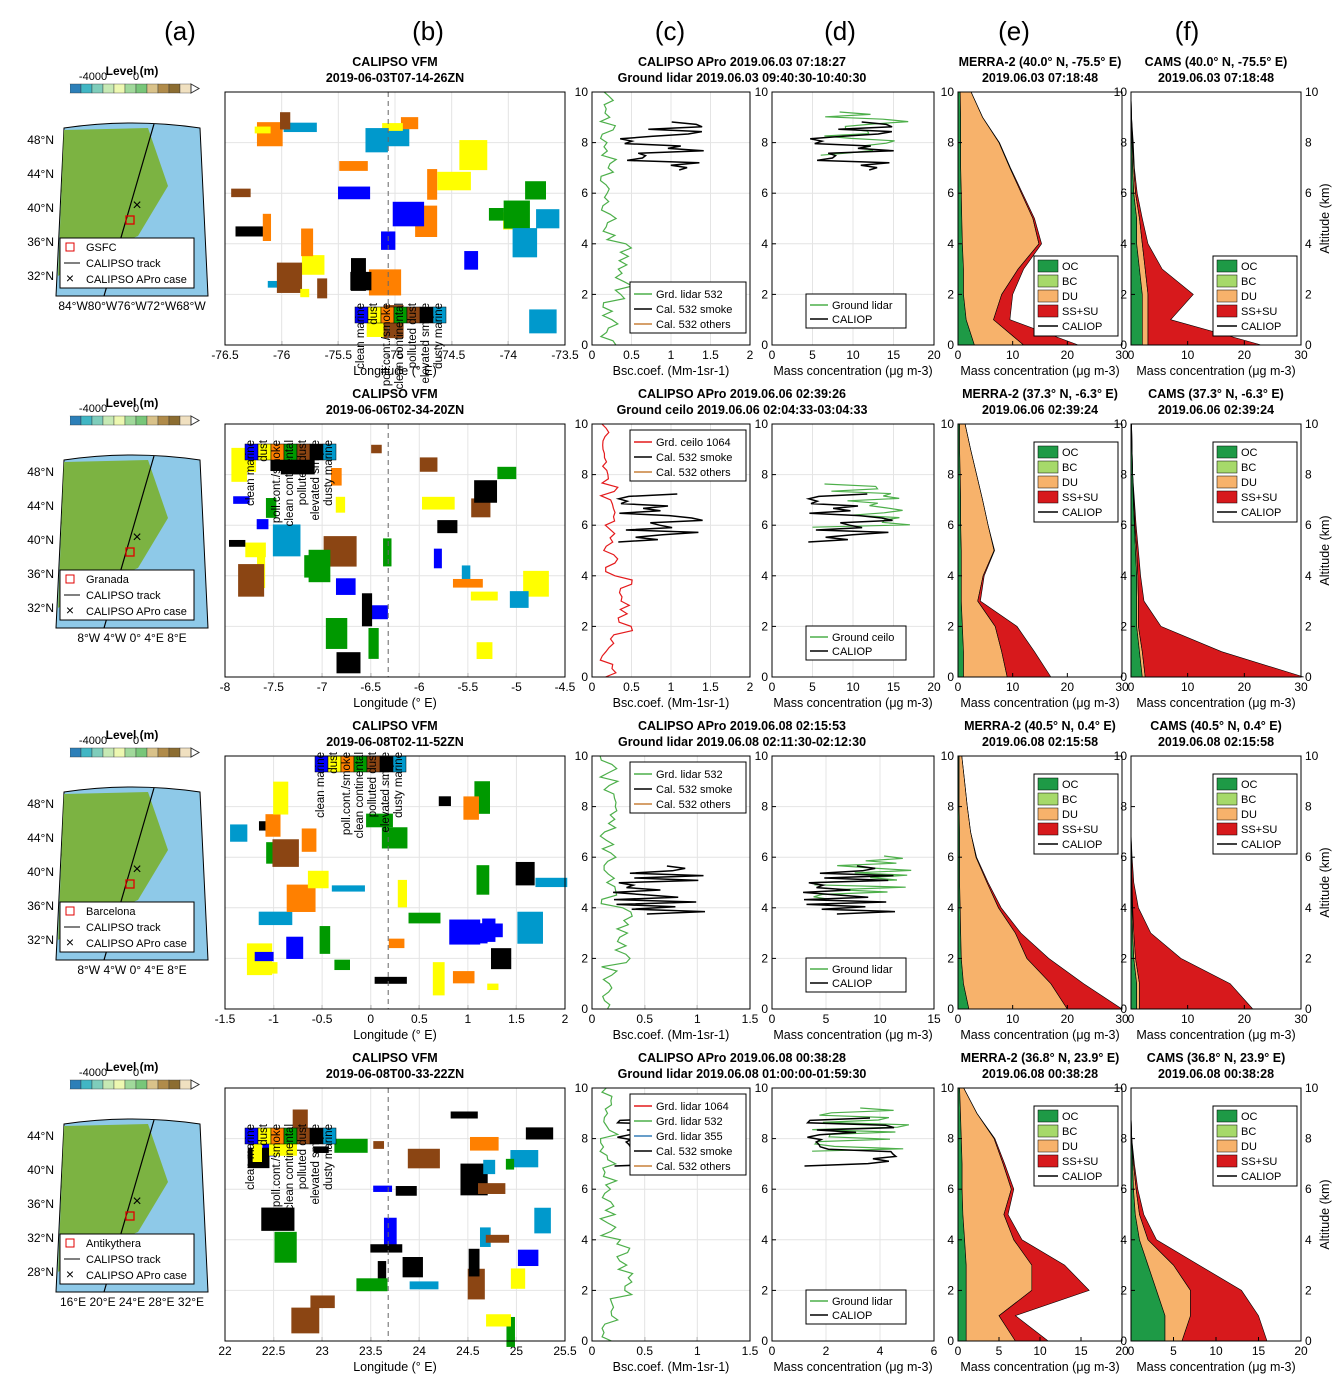 Image resolution: width=1336 pixels, height=1379 pixels. I want to click on bsc-title: CALIPSO APro 2019.06.03 07:18:27, so click(742, 62).